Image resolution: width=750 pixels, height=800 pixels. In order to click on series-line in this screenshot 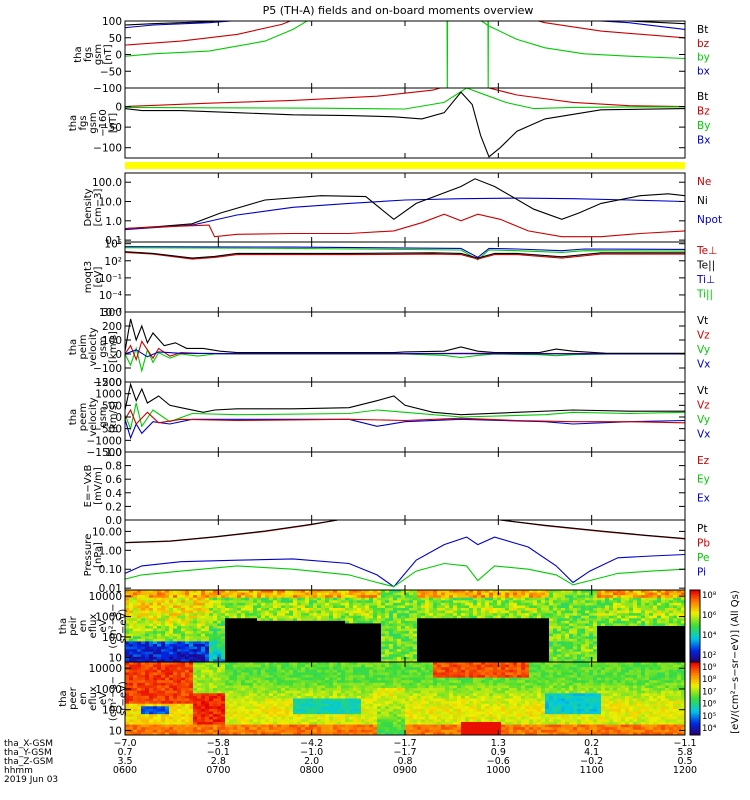, I will do `click(405, 252)`.